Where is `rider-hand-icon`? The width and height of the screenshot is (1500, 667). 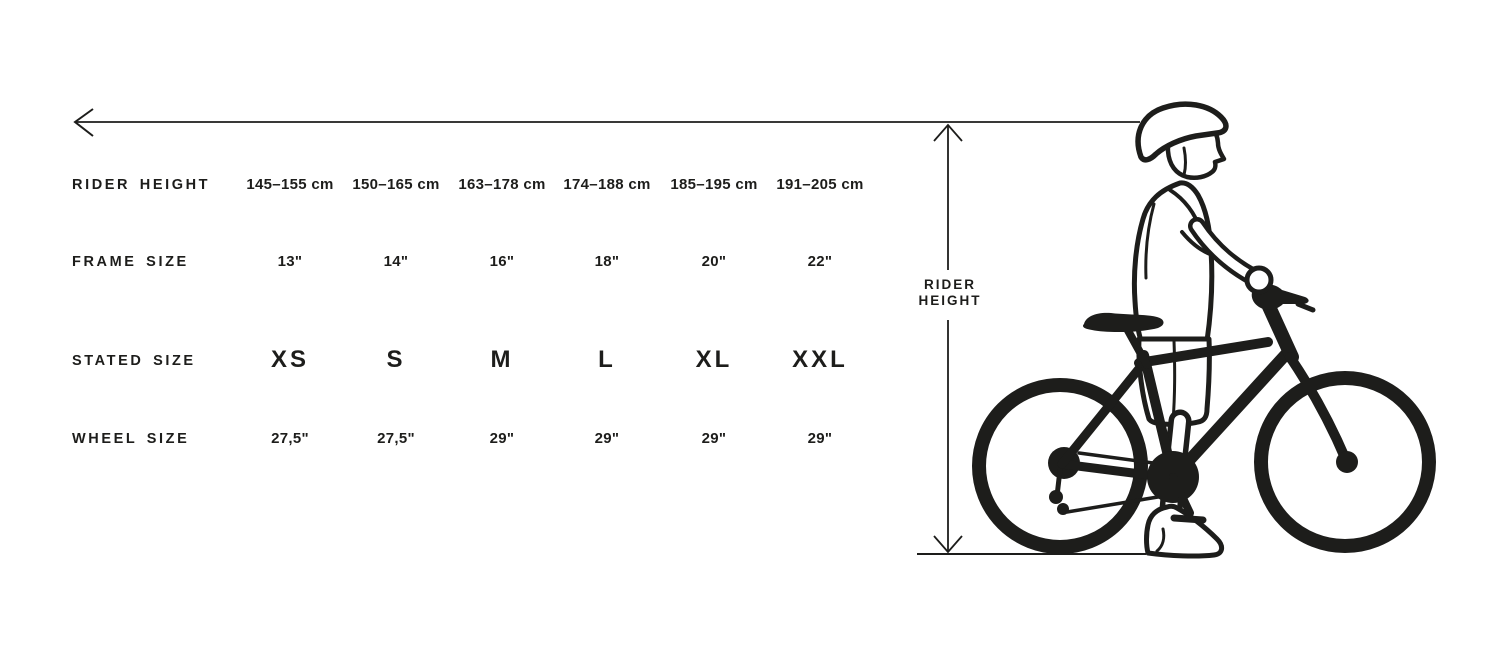 rider-hand-icon is located at coordinates (1259, 280).